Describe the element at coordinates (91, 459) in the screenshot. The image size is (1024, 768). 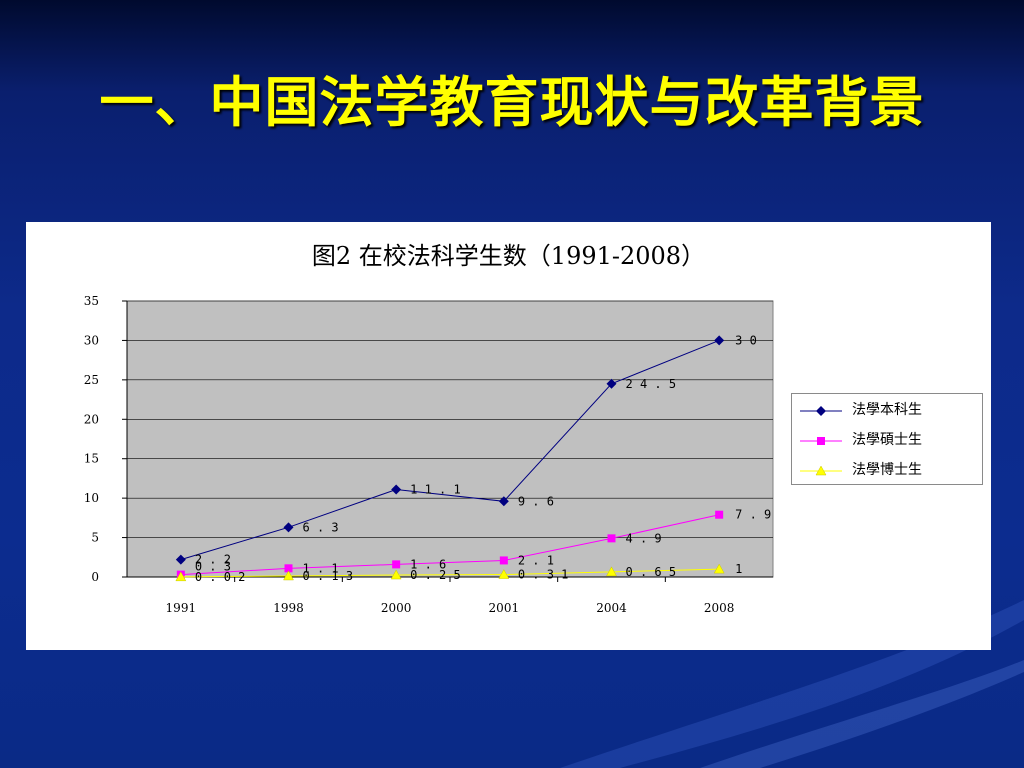
I see `y-tick-label: 15` at that location.